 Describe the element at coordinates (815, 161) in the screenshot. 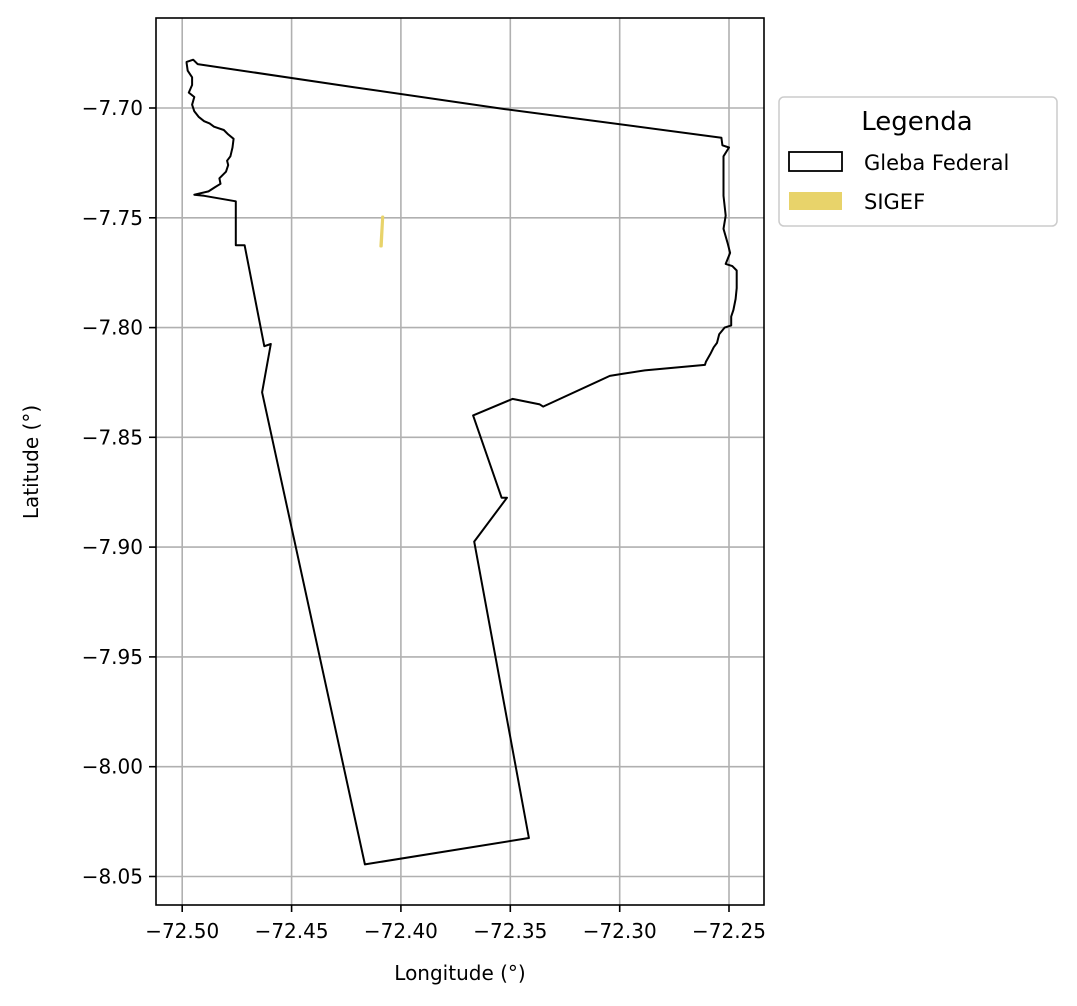

I see `legend-swatch-gleba-federal` at that location.